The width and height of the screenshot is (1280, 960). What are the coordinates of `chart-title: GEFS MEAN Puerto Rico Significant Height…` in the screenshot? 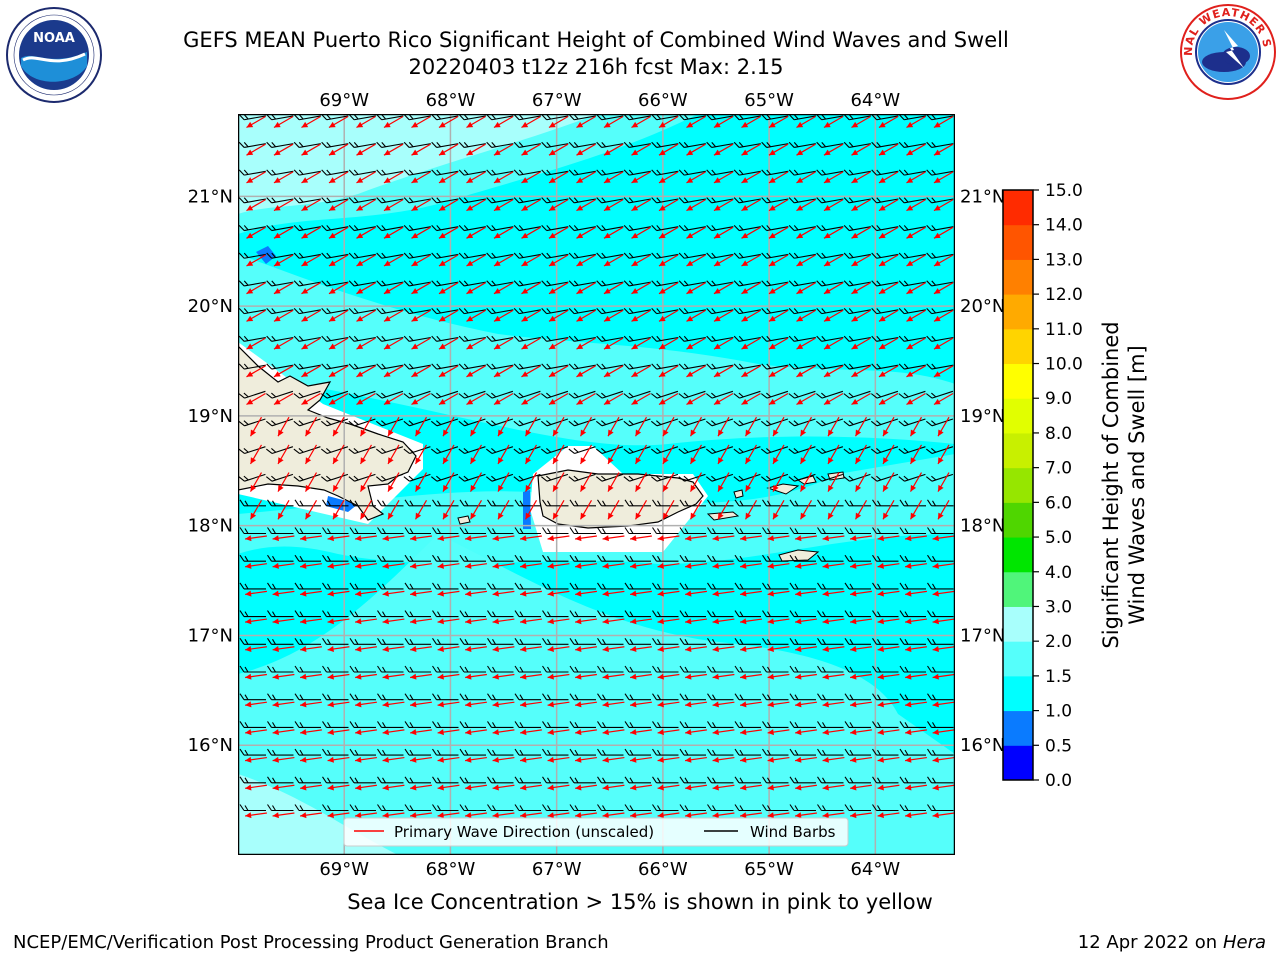 It's located at (596, 40).